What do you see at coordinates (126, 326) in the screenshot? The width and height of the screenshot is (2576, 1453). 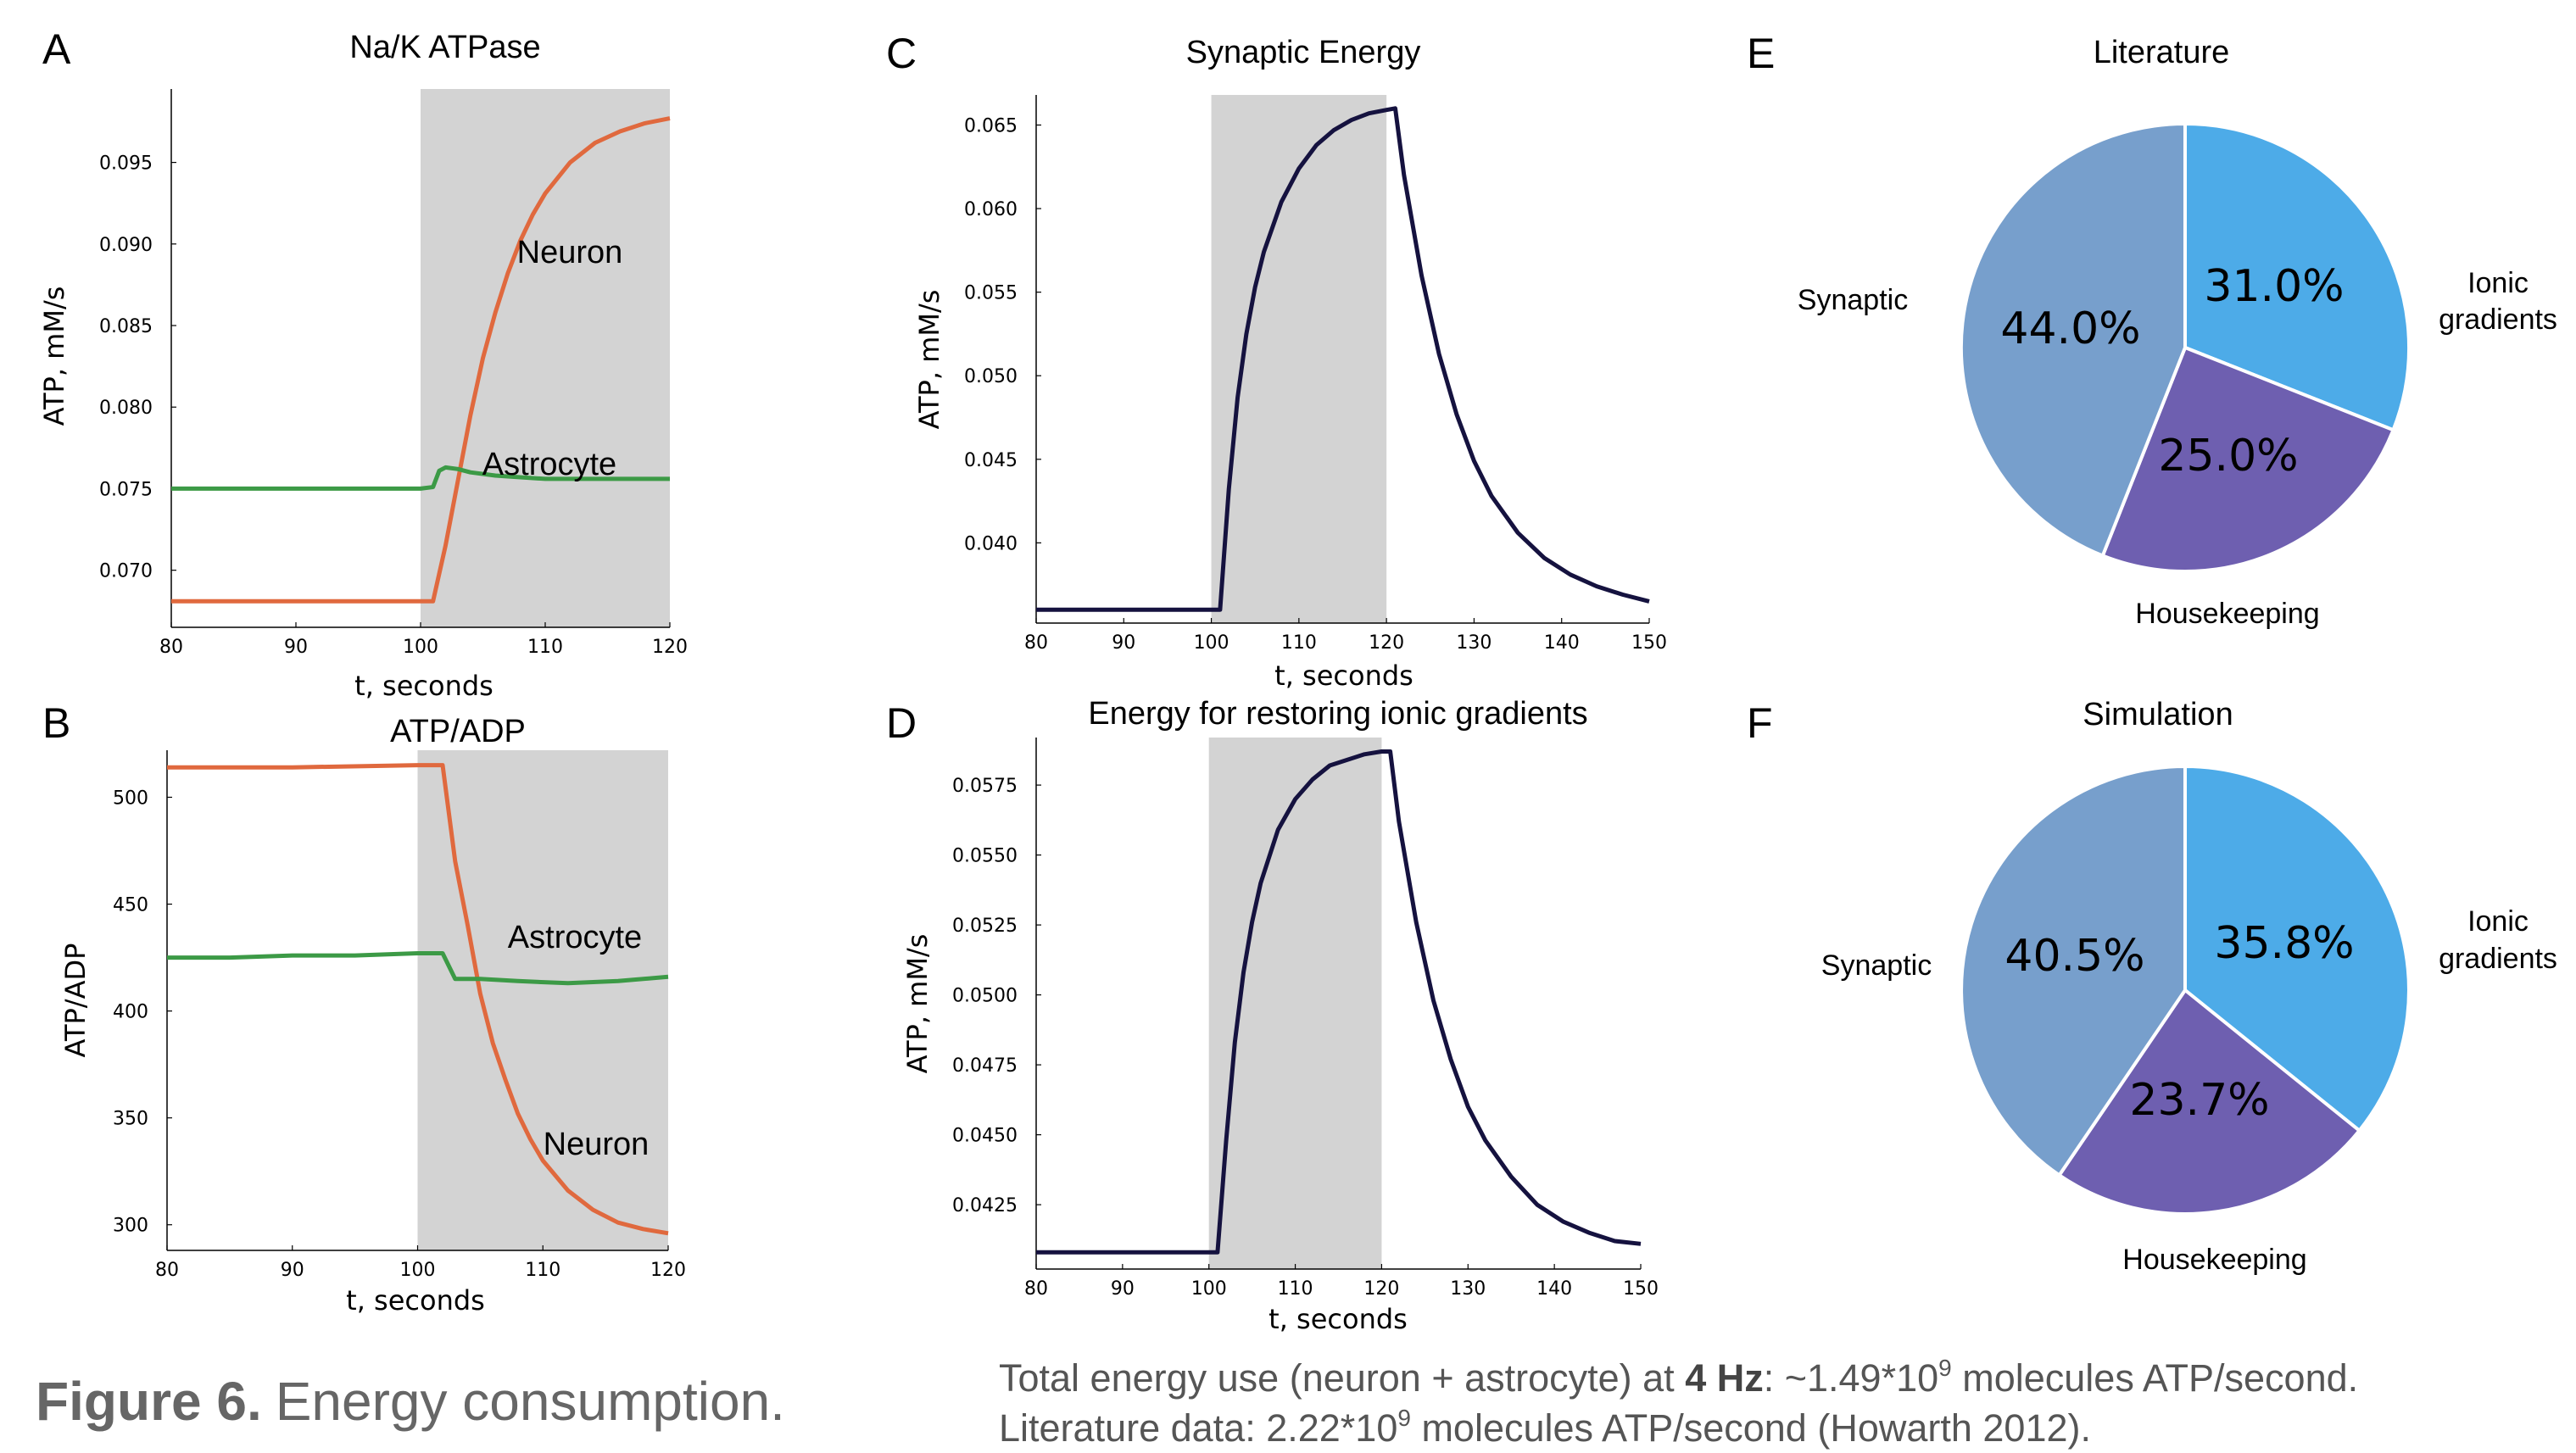 I see `y-tick-label: 0.085` at bounding box center [126, 326].